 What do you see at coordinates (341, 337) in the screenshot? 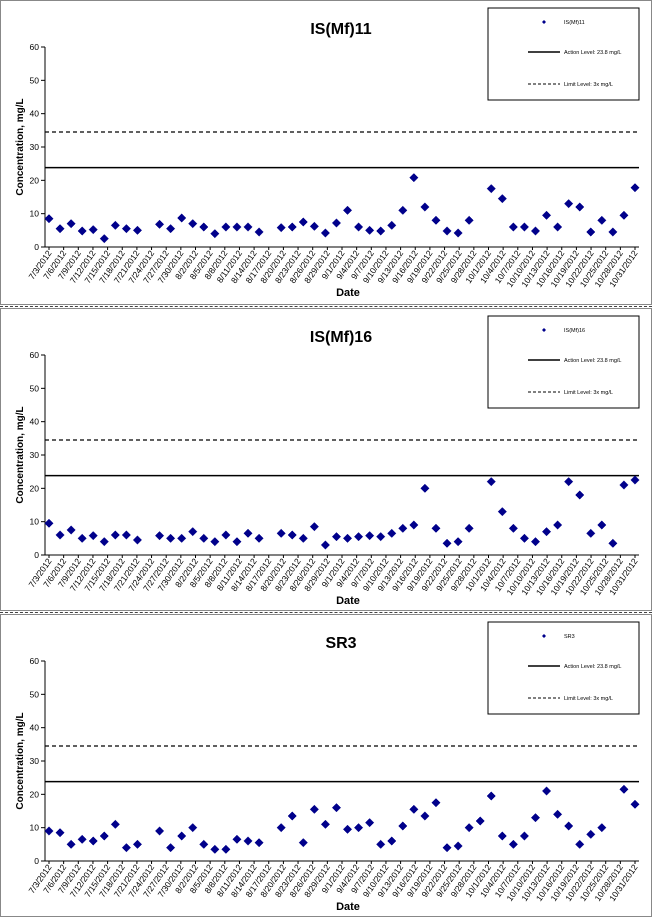
I see `chart-title: IS(Mf)16` at bounding box center [341, 337].